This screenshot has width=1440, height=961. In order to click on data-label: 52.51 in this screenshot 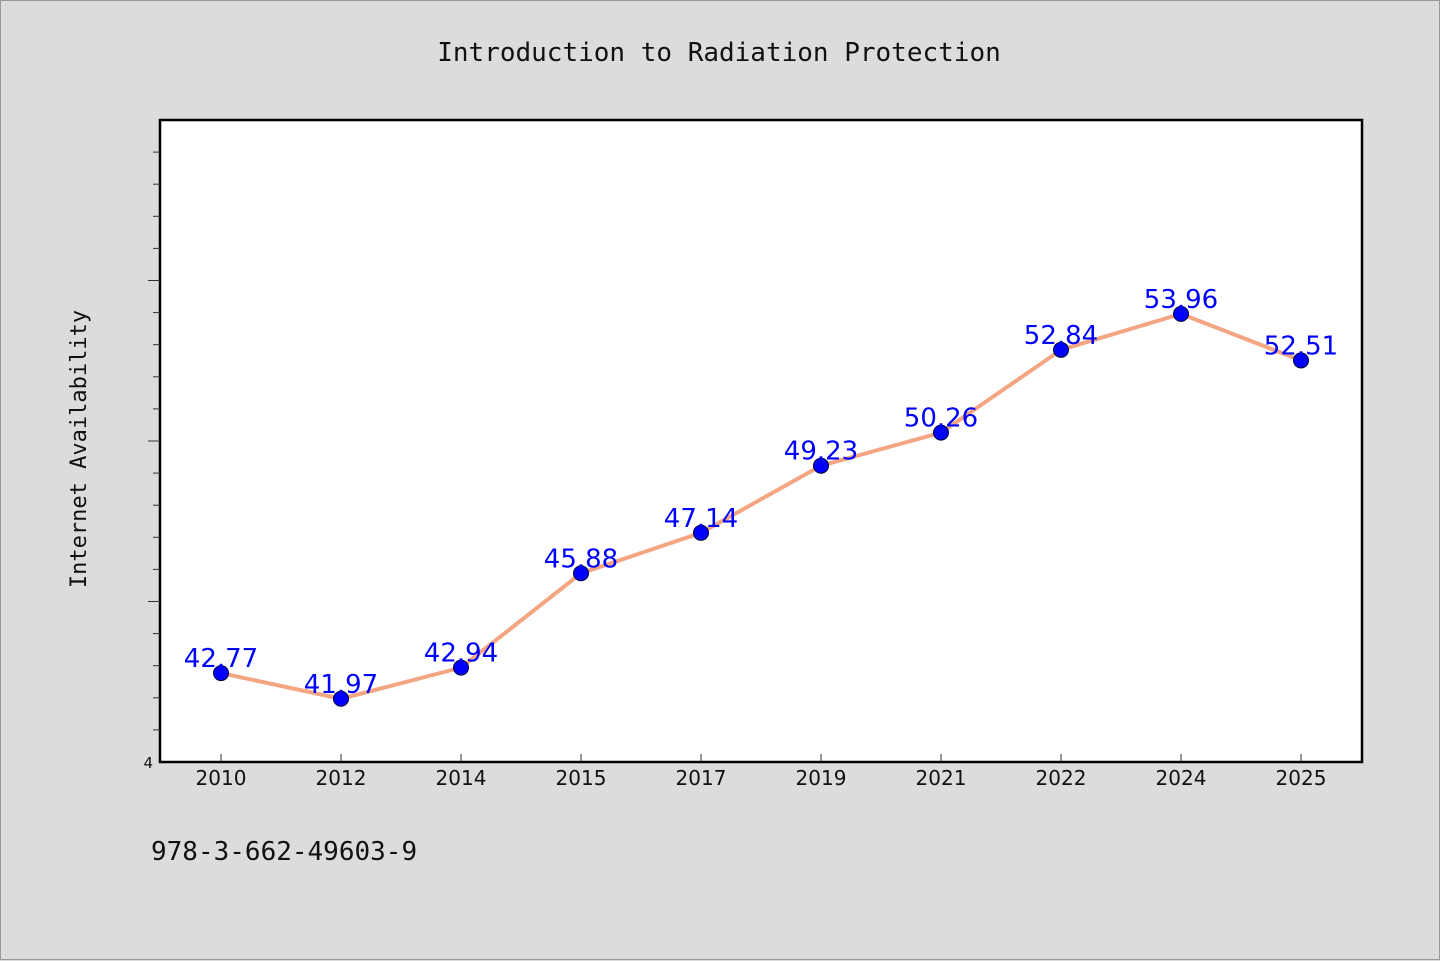, I will do `click(1301, 346)`.